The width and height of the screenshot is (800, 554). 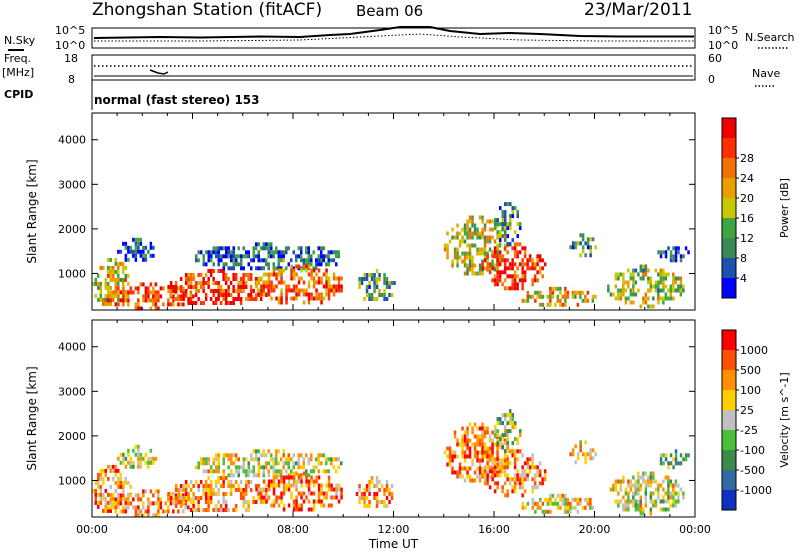 What do you see at coordinates (729, 420) in the screenshot?
I see `colorbar-frame` at bounding box center [729, 420].